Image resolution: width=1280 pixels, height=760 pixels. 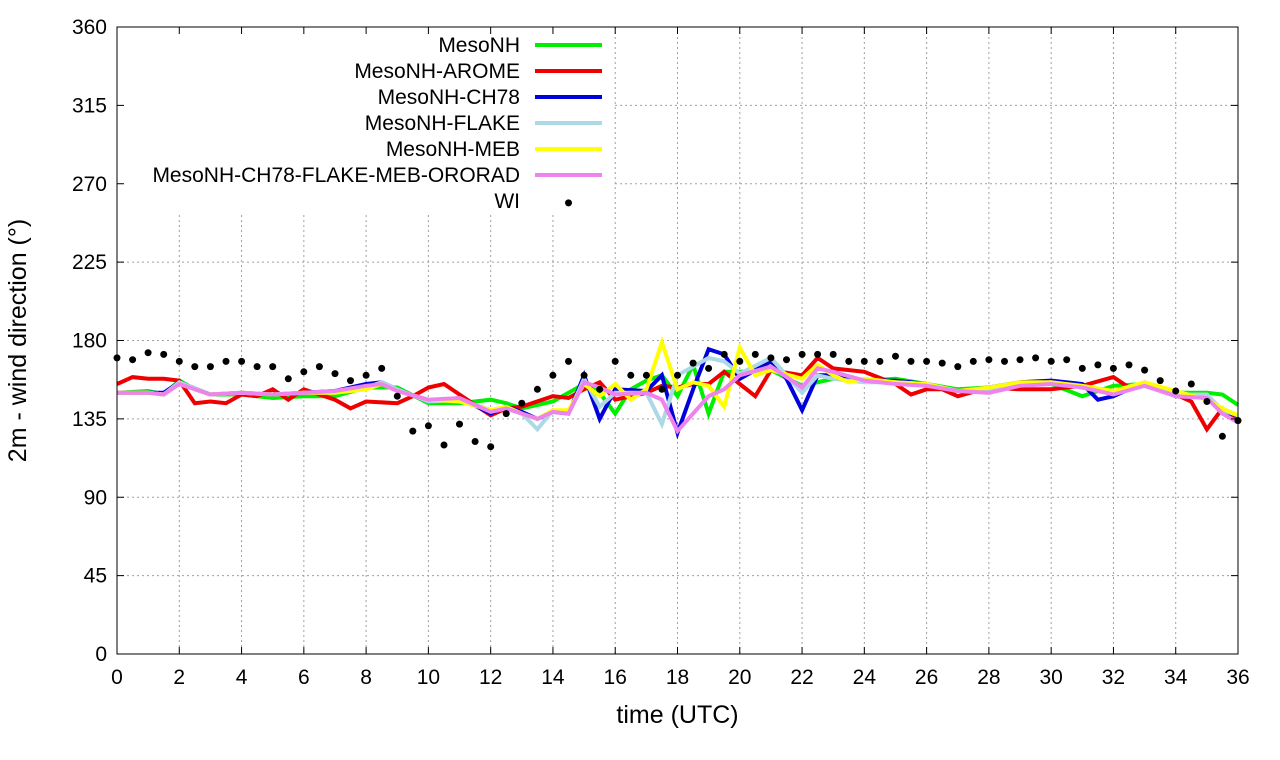 What do you see at coordinates (336, 175) in the screenshot?
I see `legend-label: MesoNH-CH78-FLAKE-MEB-ORORAD` at bounding box center [336, 175].